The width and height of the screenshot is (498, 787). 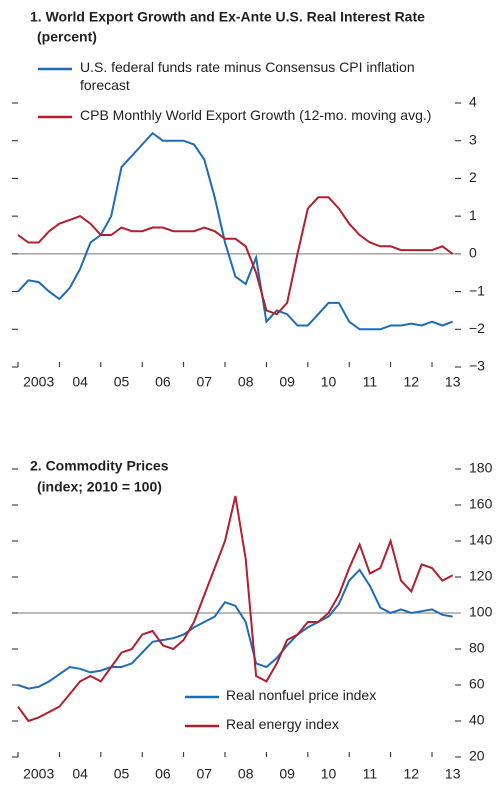 What do you see at coordinates (99, 466) in the screenshot?
I see `chart-title: 2. Commodity Prices` at bounding box center [99, 466].